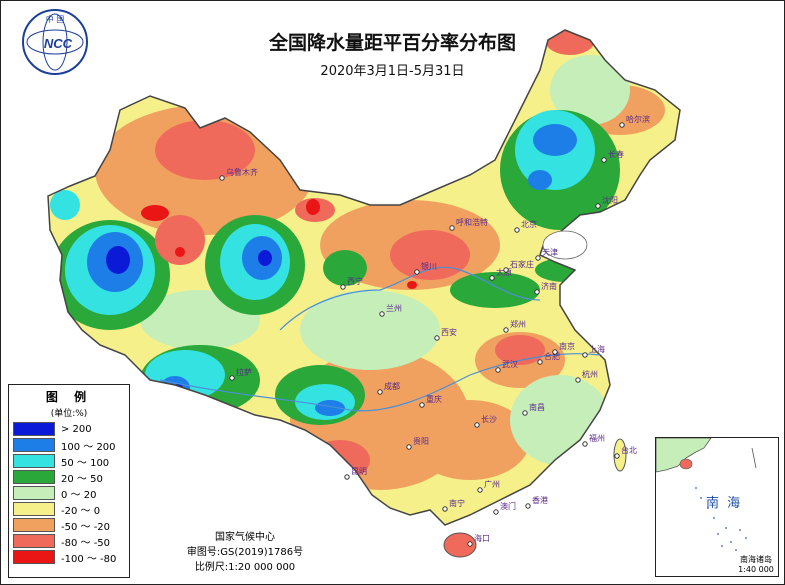 This screenshot has height=585, width=785. Describe the element at coordinates (489, 419) in the screenshot. I see `city-label: 长沙` at that location.